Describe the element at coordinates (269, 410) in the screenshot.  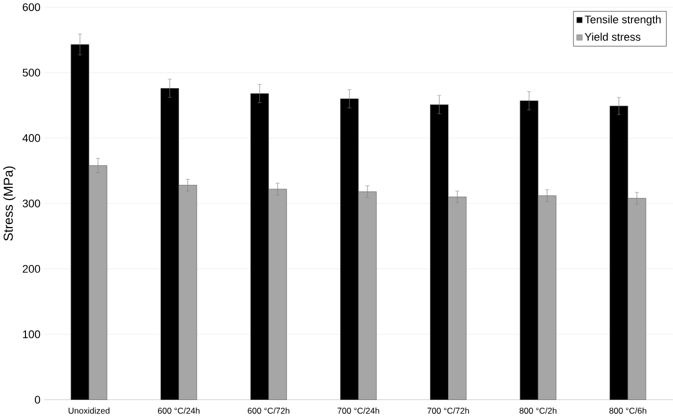
I see `x-tick-label: 600 °C/72h` at that location.